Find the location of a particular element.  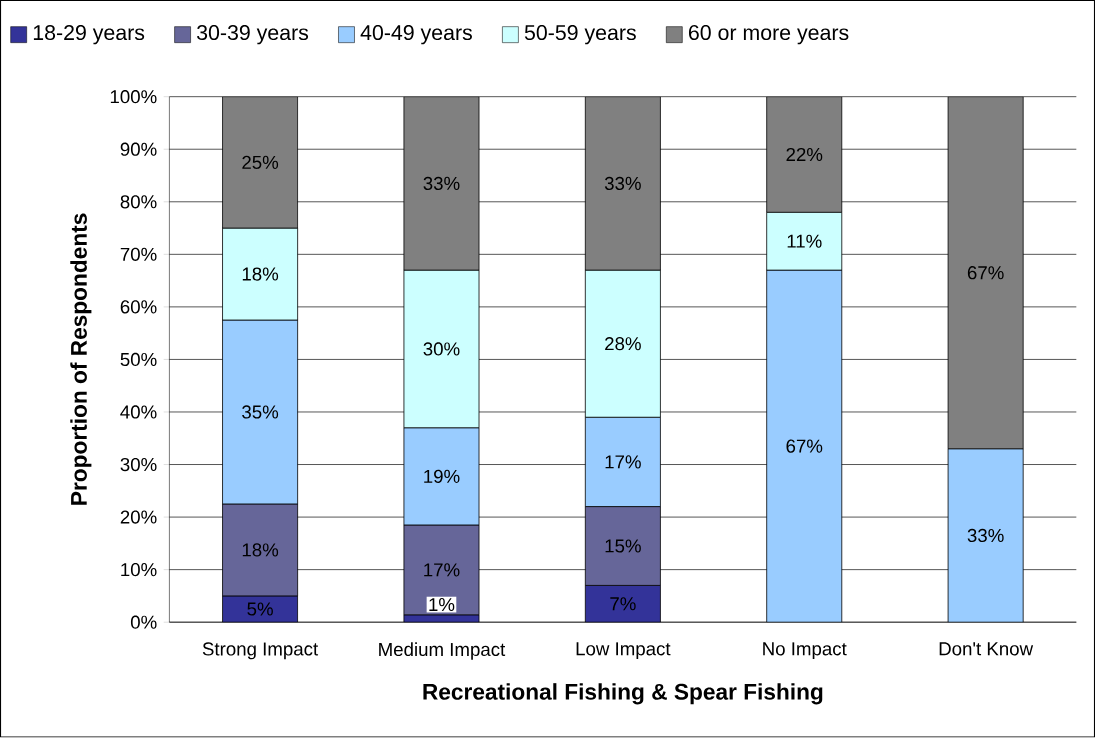

legend-label: 50-59 years is located at coordinates (580, 35).